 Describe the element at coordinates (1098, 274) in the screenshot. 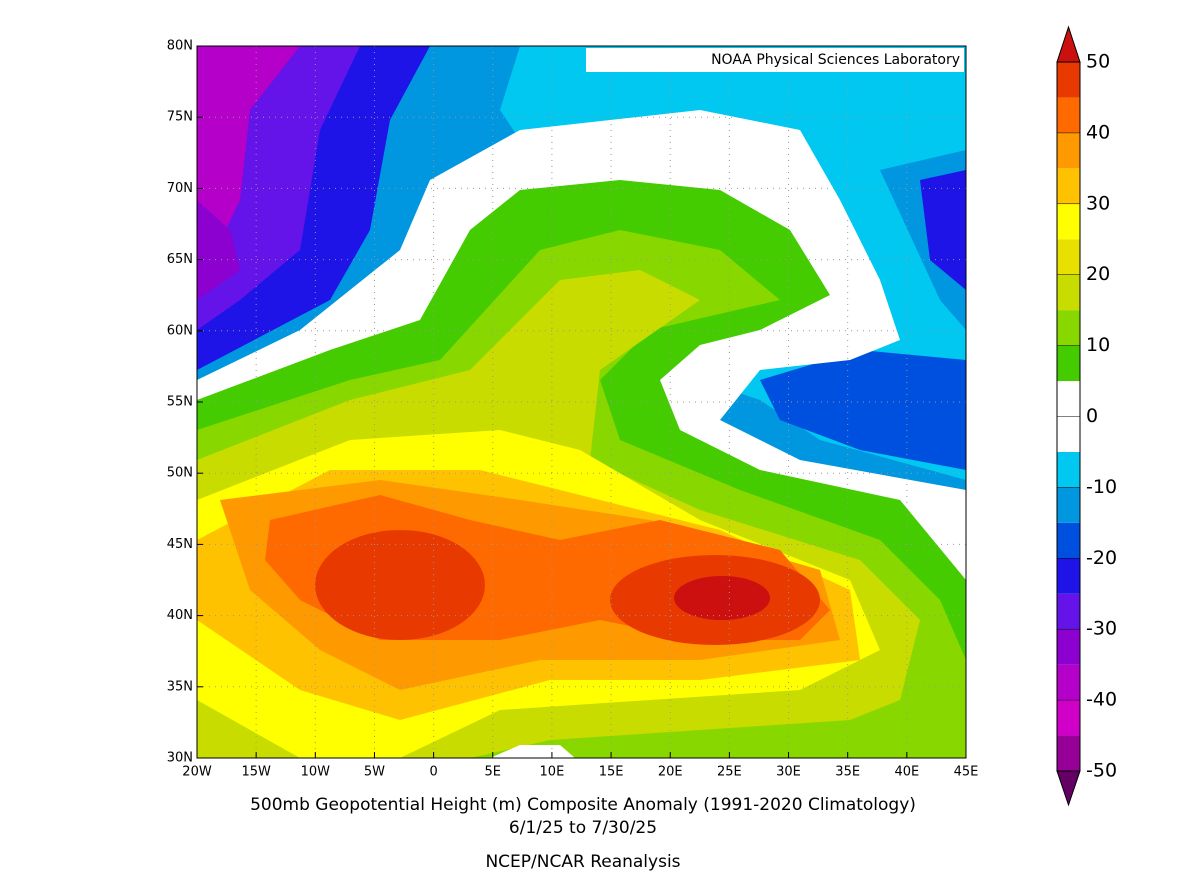

I see `colorbar-label: 20` at that location.